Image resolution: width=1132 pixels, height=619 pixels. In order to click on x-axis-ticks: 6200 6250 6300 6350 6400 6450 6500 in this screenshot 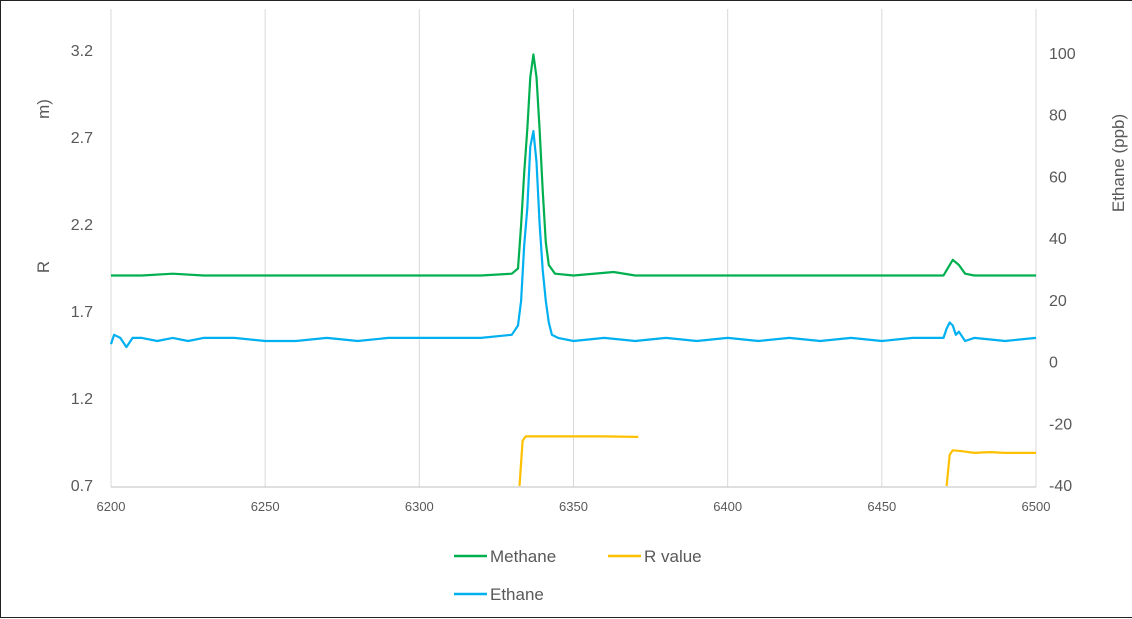, I will do `click(574, 506)`.